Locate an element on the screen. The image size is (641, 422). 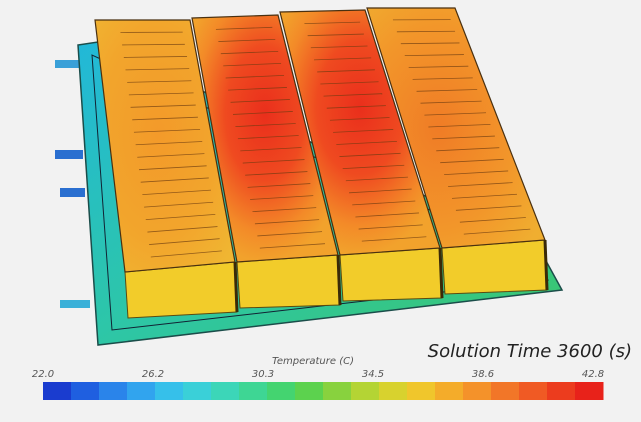
colorbar-label: 38.6 is located at coordinates (483, 374).